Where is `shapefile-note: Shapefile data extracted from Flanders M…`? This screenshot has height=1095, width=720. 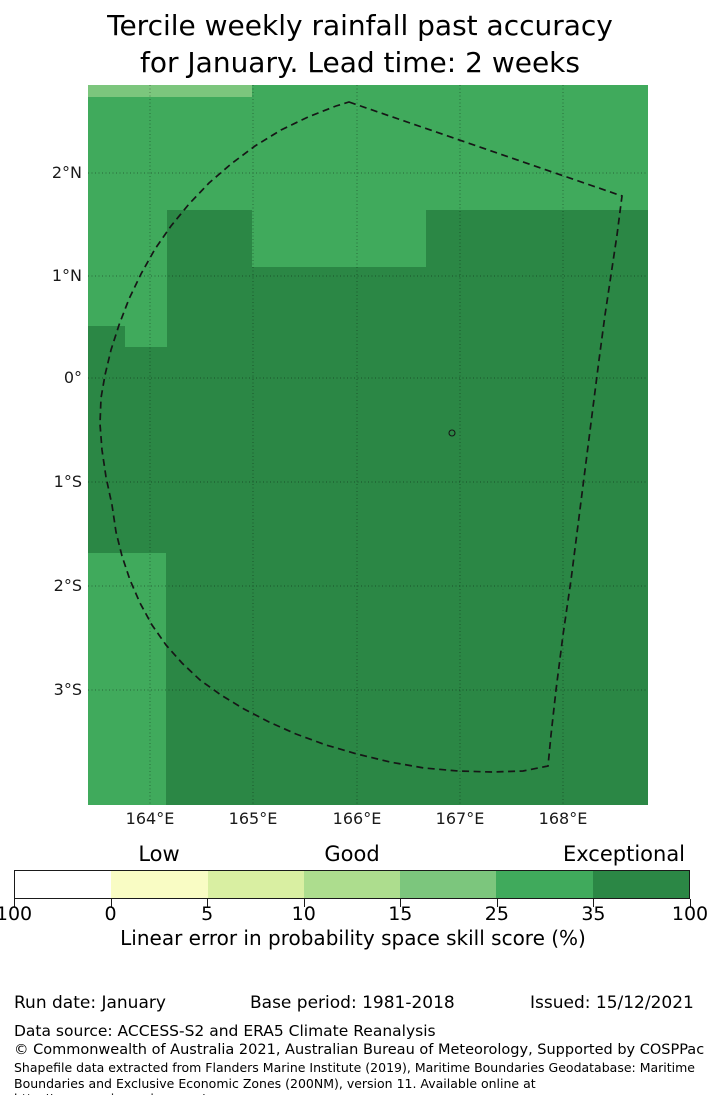
shapefile-note: Shapefile data extracted from Flanders M… is located at coordinates (354, 1077).